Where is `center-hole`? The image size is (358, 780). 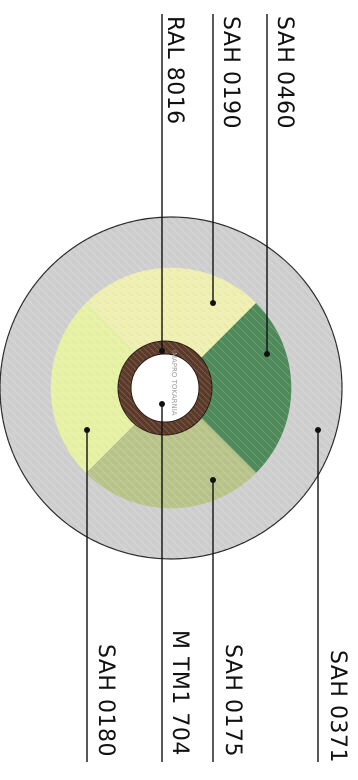
center-hole is located at coordinates (165, 388).